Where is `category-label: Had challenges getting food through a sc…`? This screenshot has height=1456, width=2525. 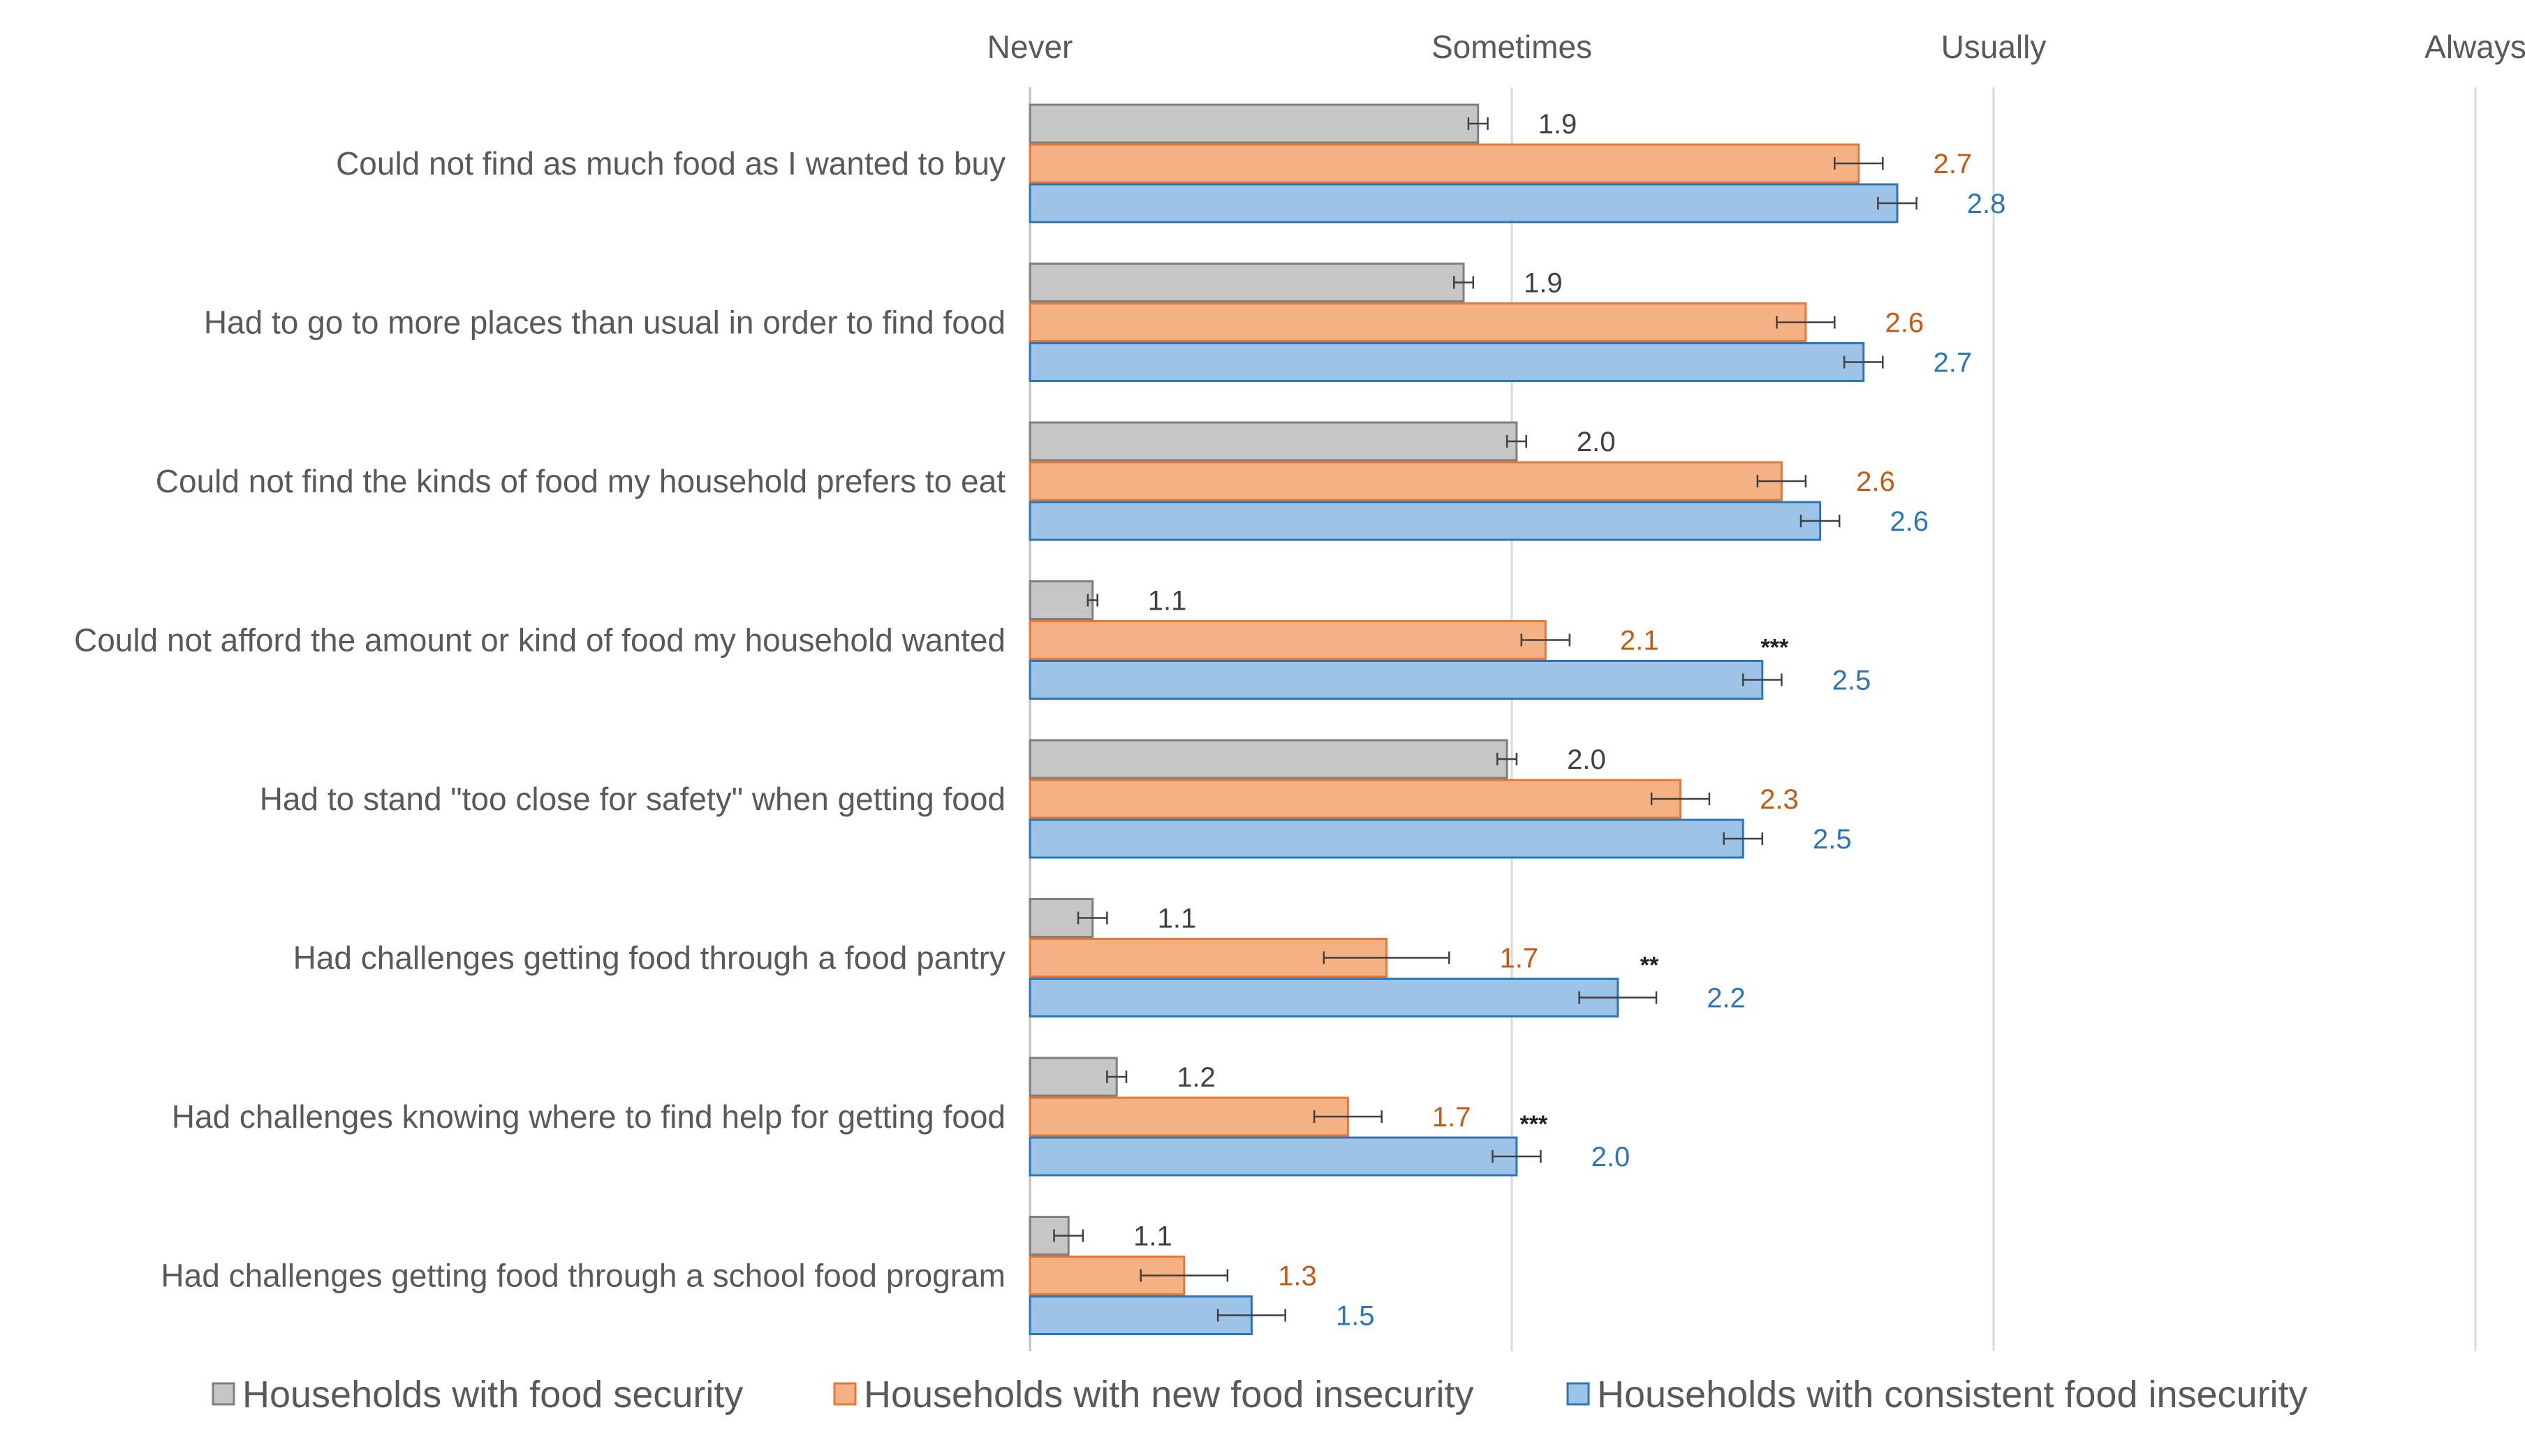
category-label: Had challenges getting food through a sc… is located at coordinates (583, 1276).